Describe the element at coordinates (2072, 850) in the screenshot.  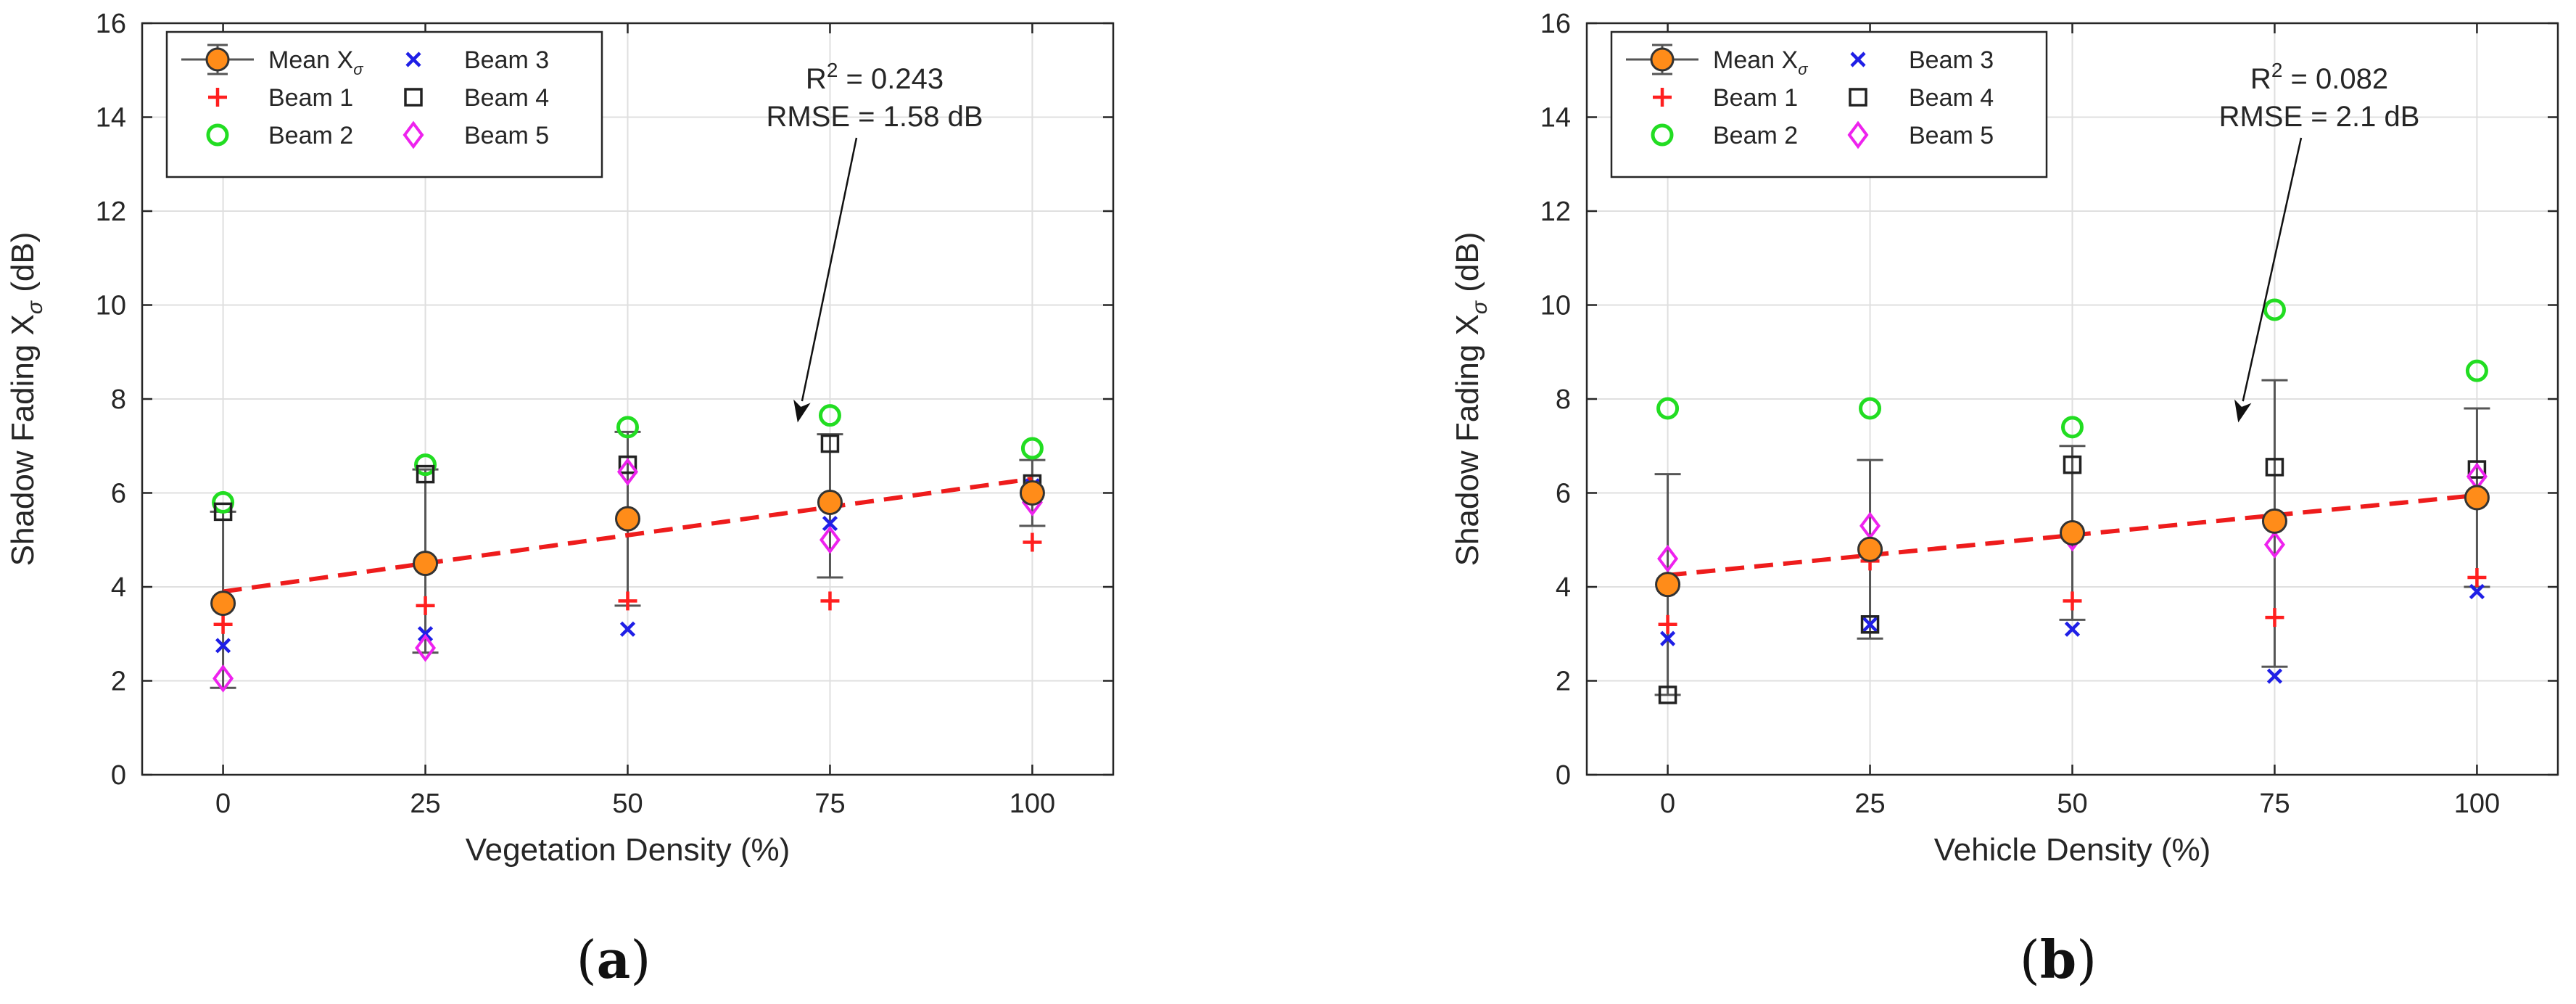
I see `x-axis-label: Vehicle Density (%)` at that location.